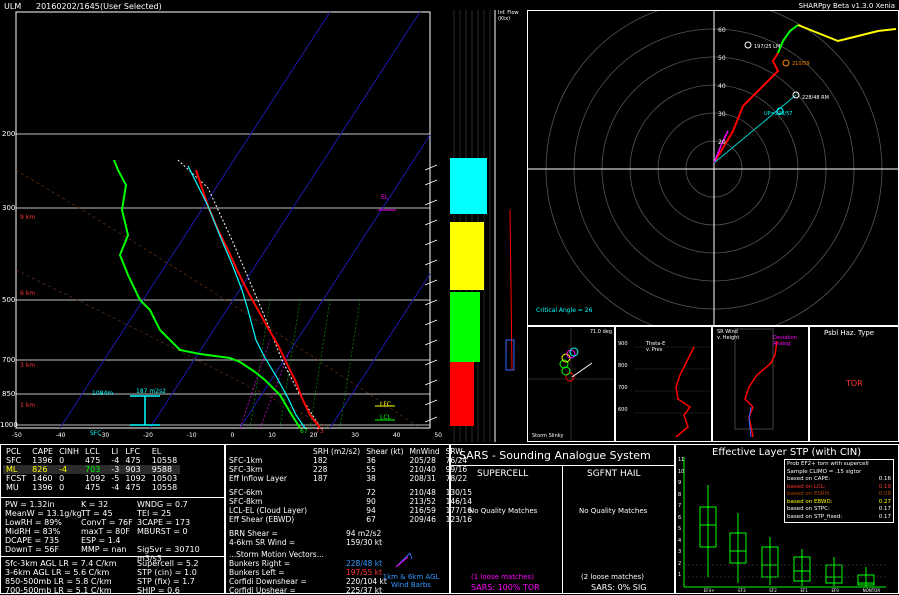 This screenshot has height=595, width=899. I want to click on pres-label-1000: 1000, so click(9, 425).